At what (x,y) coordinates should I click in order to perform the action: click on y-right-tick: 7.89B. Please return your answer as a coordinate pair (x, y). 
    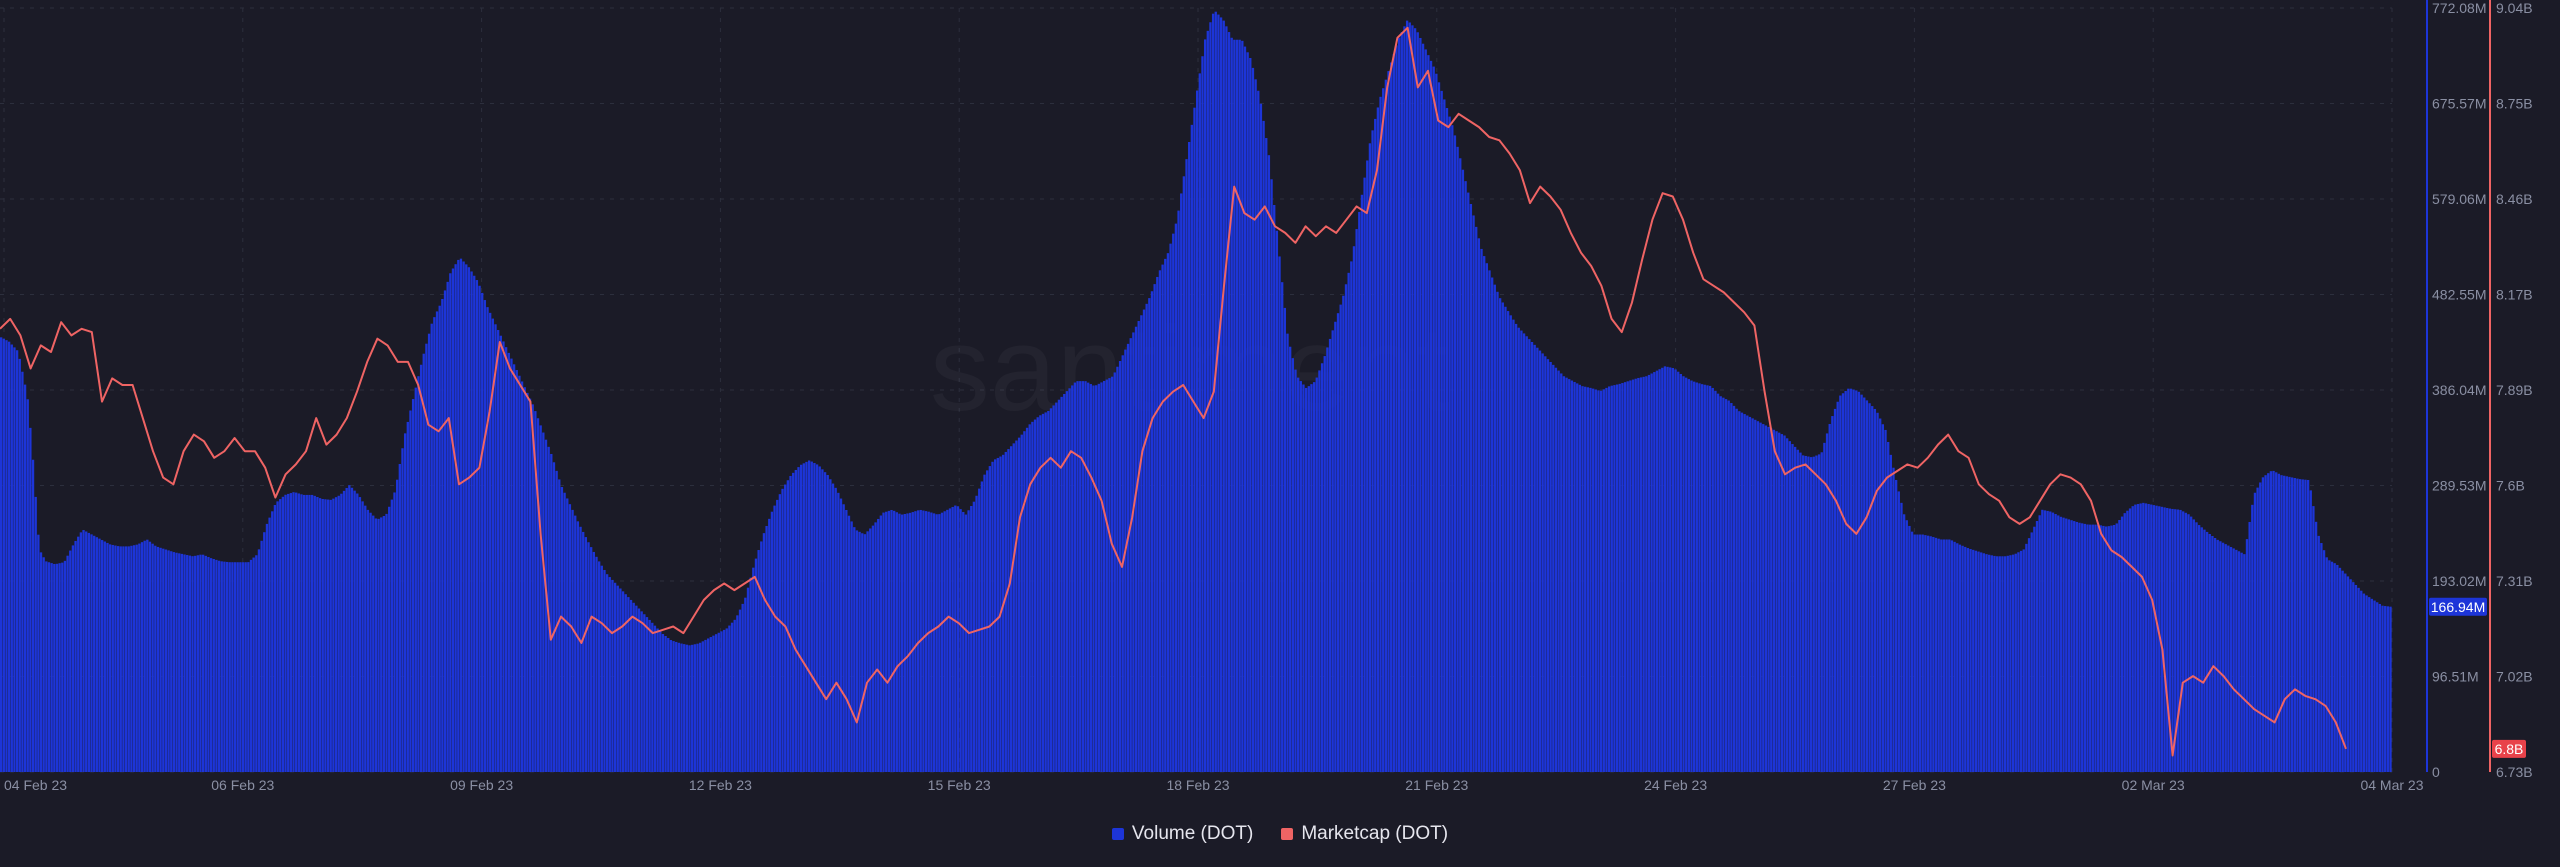
    Looking at the image, I should click on (2514, 390).